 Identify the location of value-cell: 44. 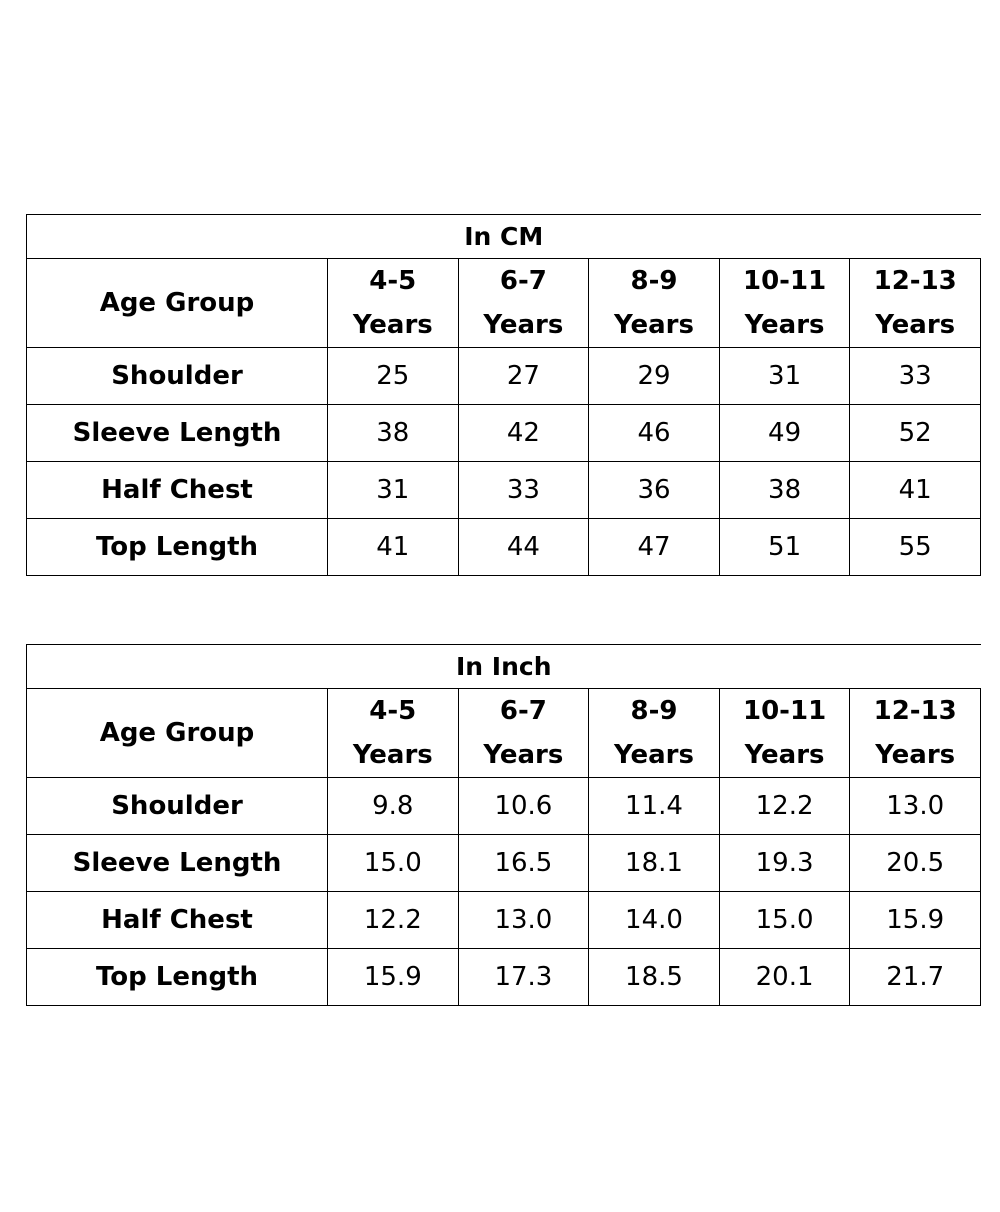
(523, 547).